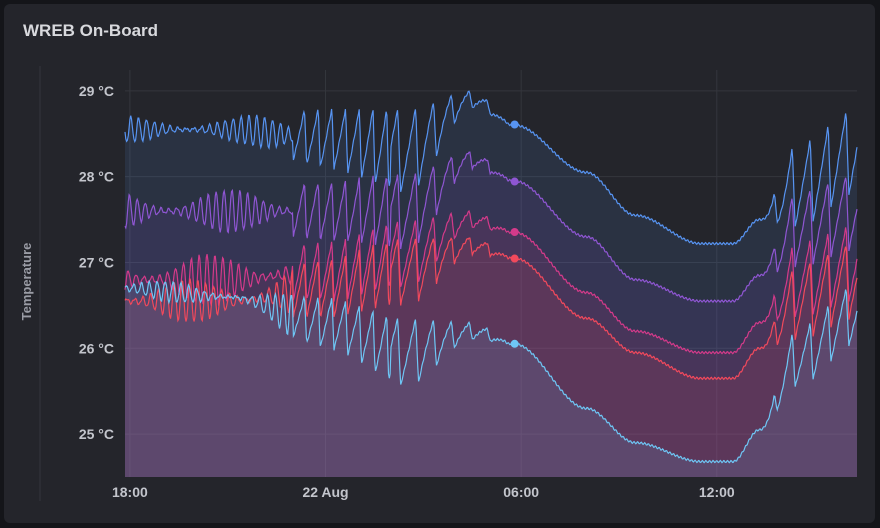 Image resolution: width=880 pixels, height=528 pixels. What do you see at coordinates (96, 348) in the screenshot?
I see `y-tick-label: 26 °C` at bounding box center [96, 348].